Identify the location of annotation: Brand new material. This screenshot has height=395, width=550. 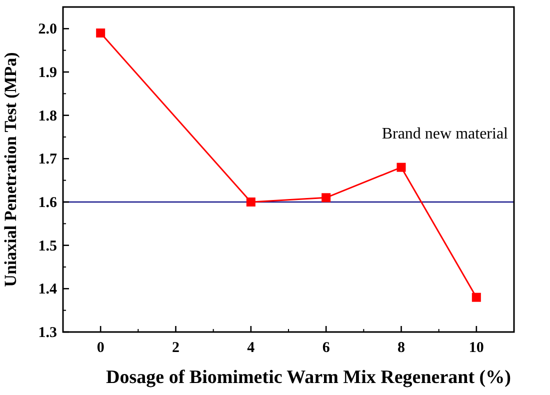
(445, 134).